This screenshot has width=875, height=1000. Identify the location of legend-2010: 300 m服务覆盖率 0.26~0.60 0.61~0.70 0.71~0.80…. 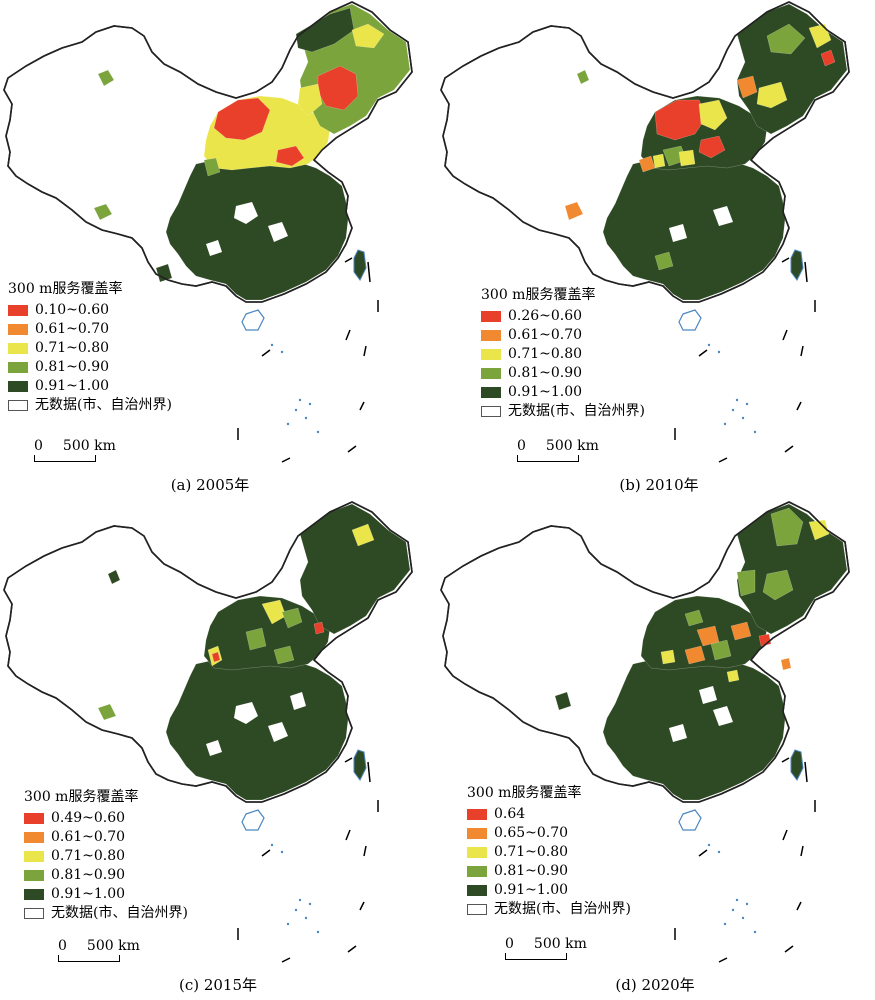
(563, 353).